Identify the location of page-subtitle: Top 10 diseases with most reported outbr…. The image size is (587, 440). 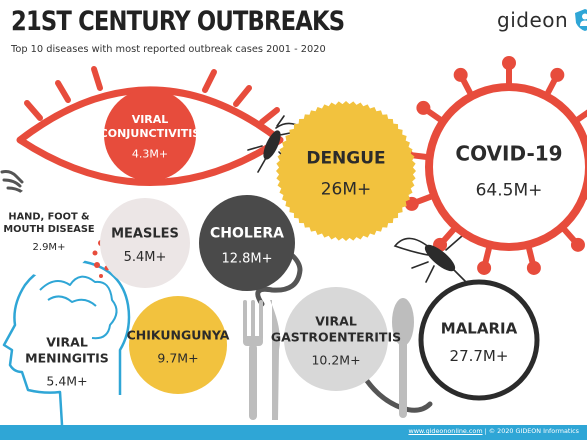
(168, 49).